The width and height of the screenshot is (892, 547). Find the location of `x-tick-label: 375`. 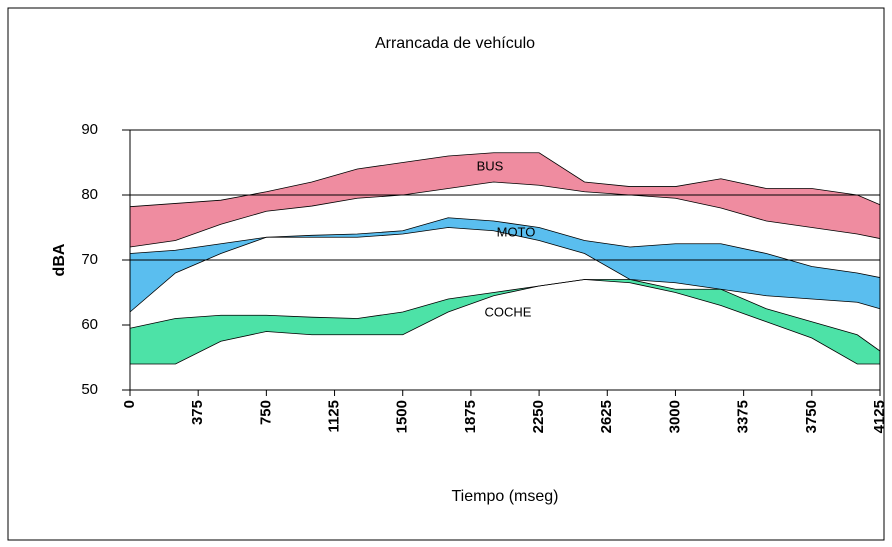

x-tick-label: 375 is located at coordinates (197, 412).